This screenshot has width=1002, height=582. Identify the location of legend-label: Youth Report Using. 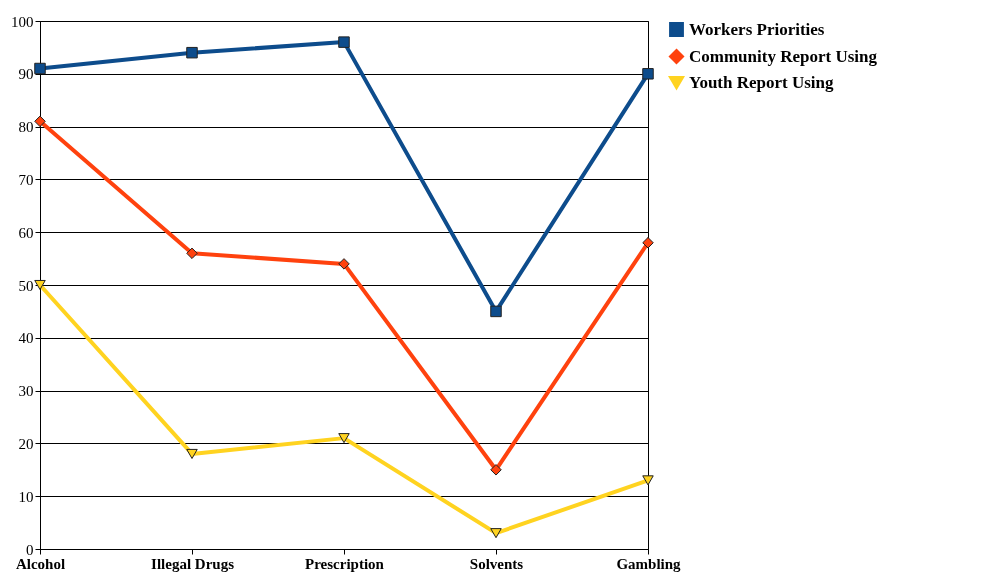
(762, 82).